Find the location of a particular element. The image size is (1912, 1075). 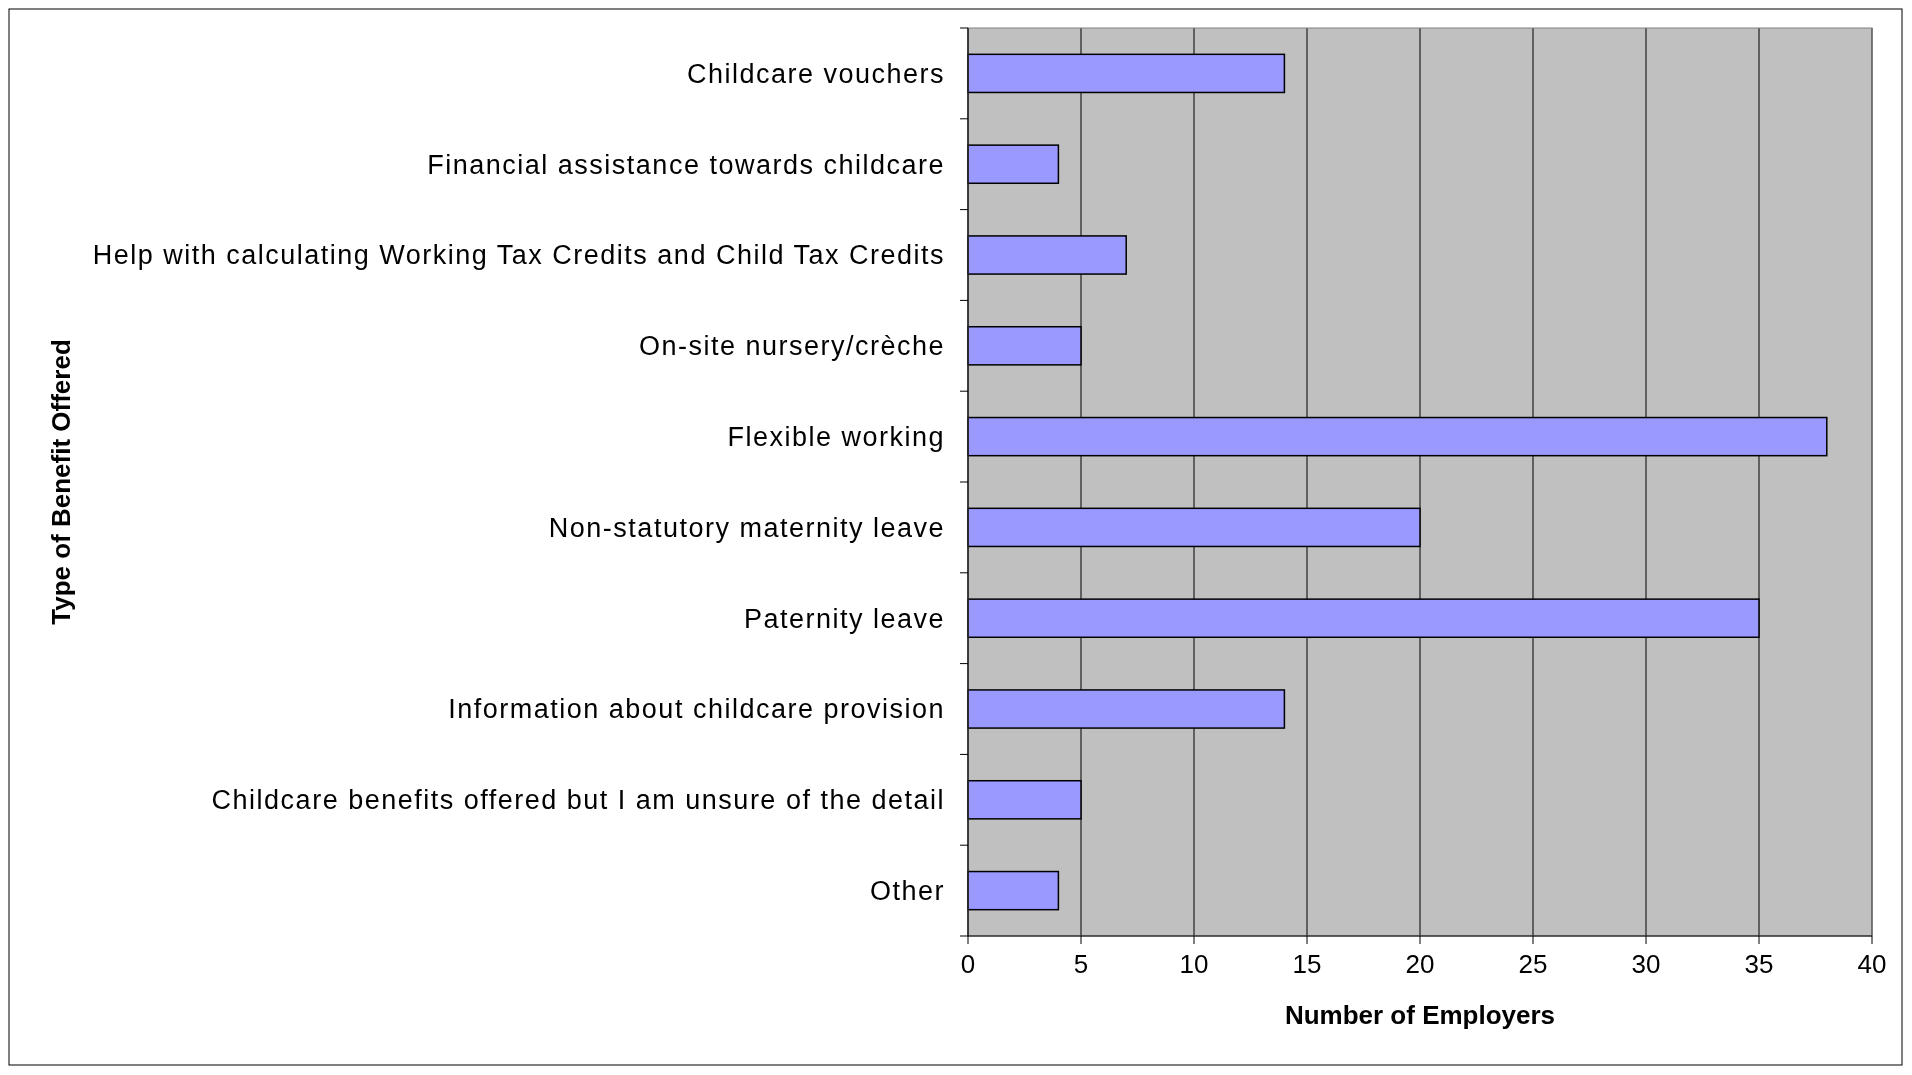

x-axis-title: Number of Employers is located at coordinates (1420, 1015).